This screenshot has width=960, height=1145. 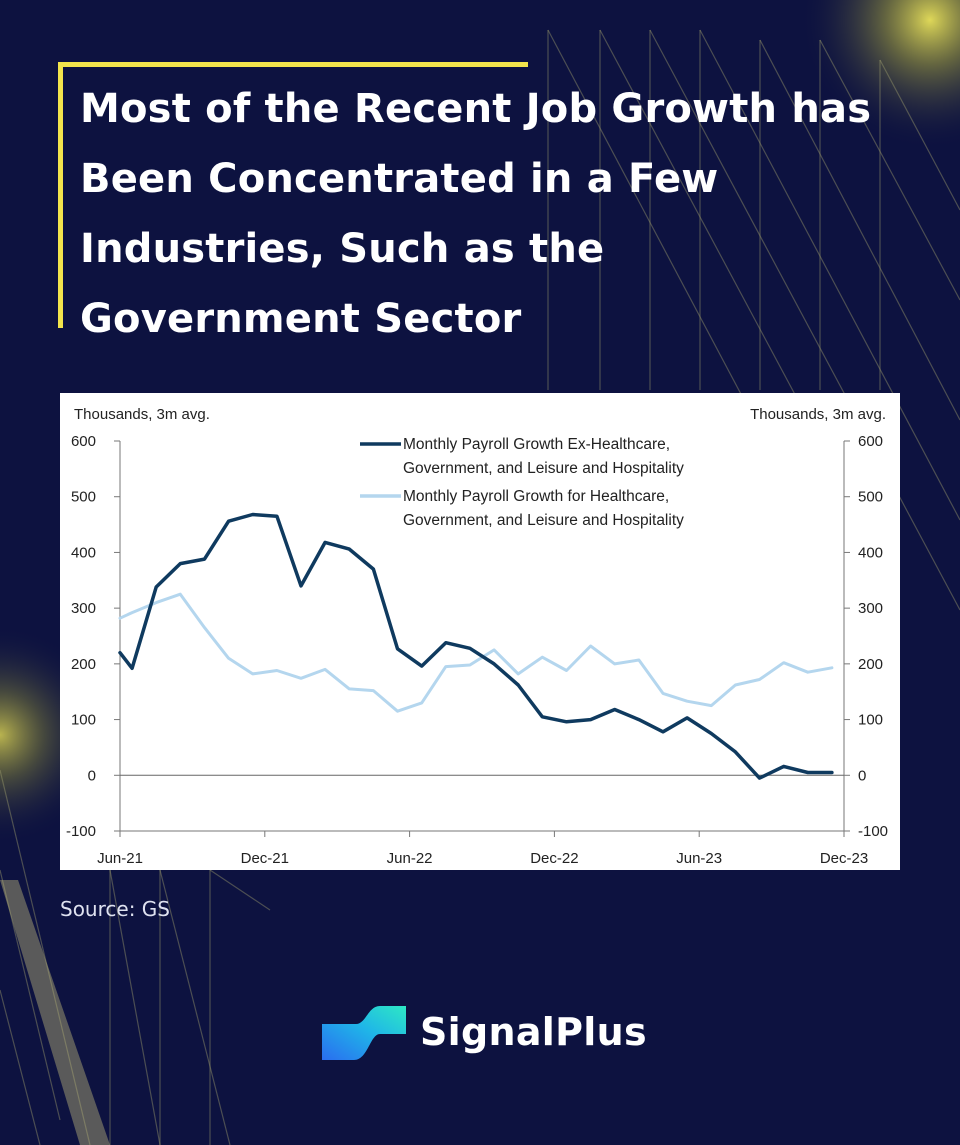 What do you see at coordinates (536, 444) in the screenshot?
I see `legend-label-dark-line1: Monthly Payroll Growth Ex-Healthcare,` at bounding box center [536, 444].